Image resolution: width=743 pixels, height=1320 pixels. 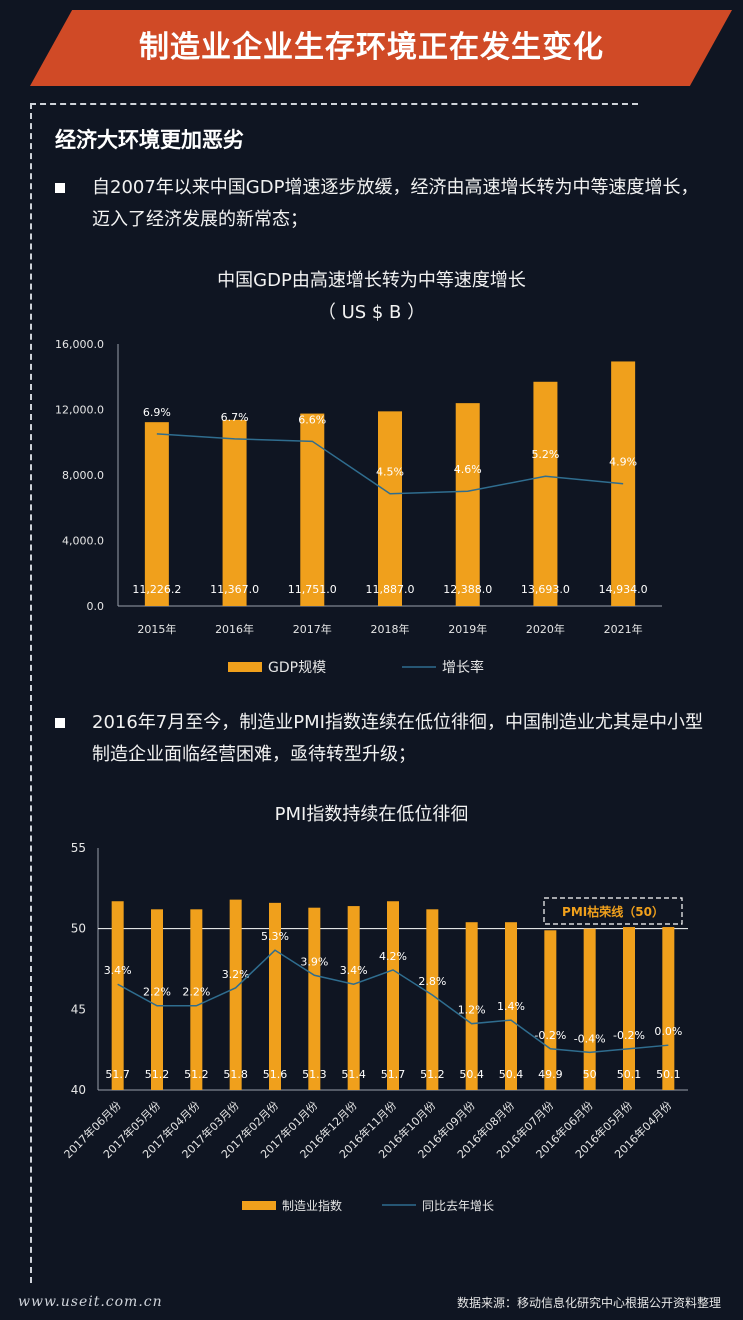 What do you see at coordinates (328, 1129) in the screenshot?
I see `x-tick-label: 2016年12月份` at bounding box center [328, 1129].